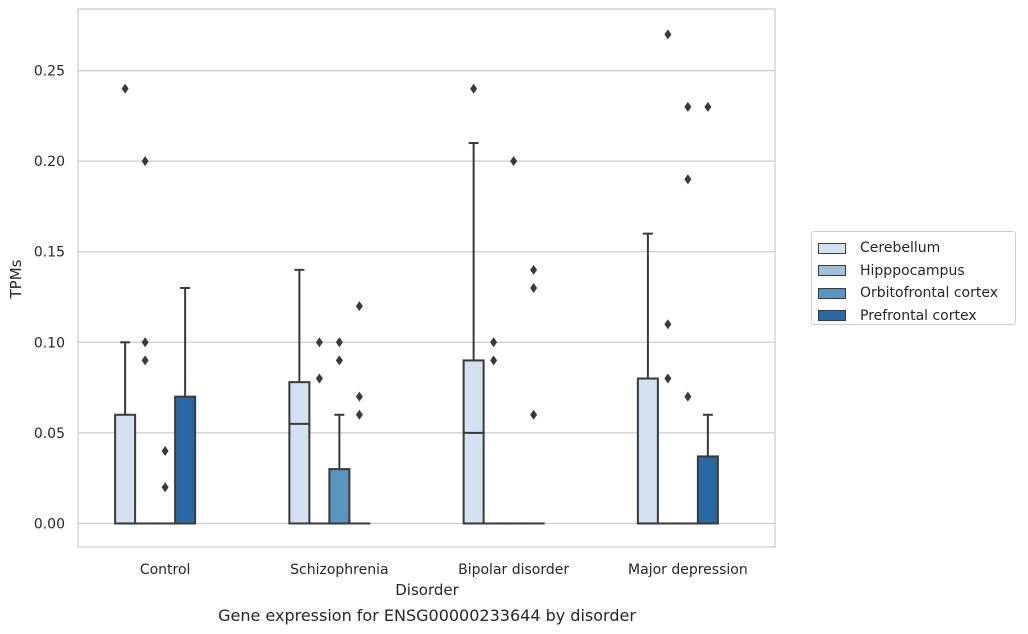  I want to click on legend-label: Prefrontal cortex, so click(918, 315).